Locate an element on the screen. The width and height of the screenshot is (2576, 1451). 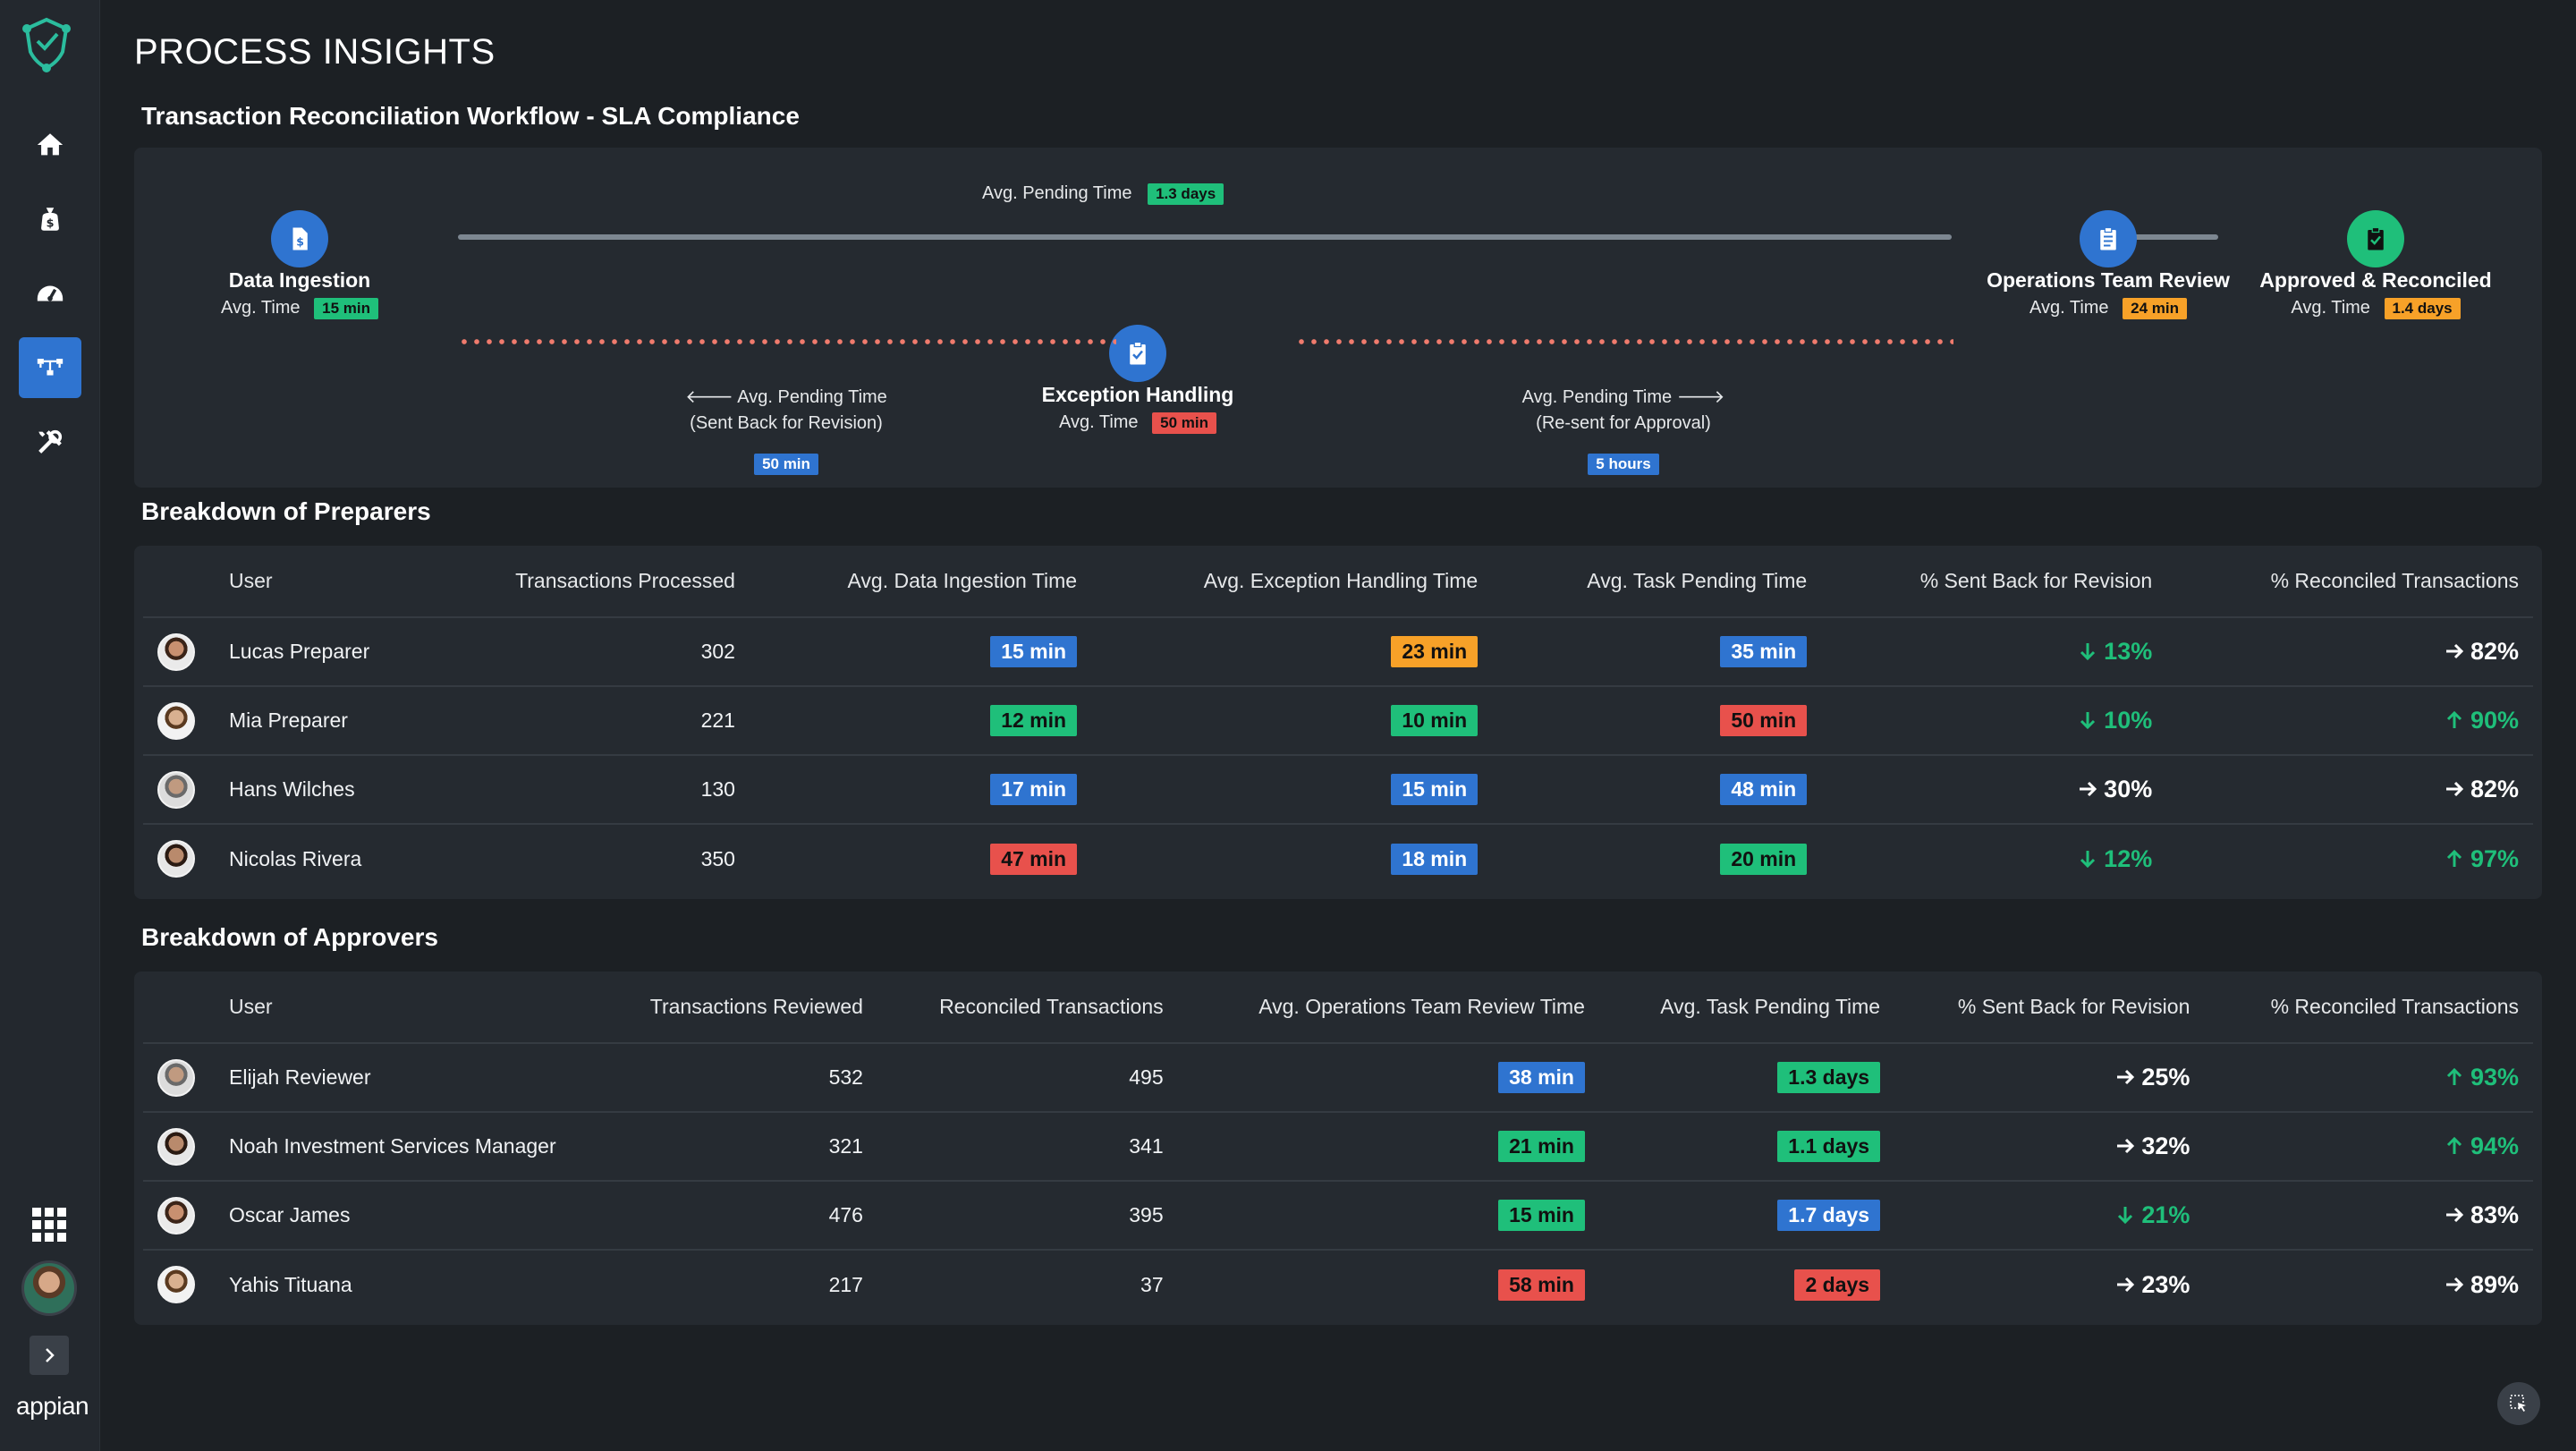
workflow-icon is located at coordinates (50, 367).